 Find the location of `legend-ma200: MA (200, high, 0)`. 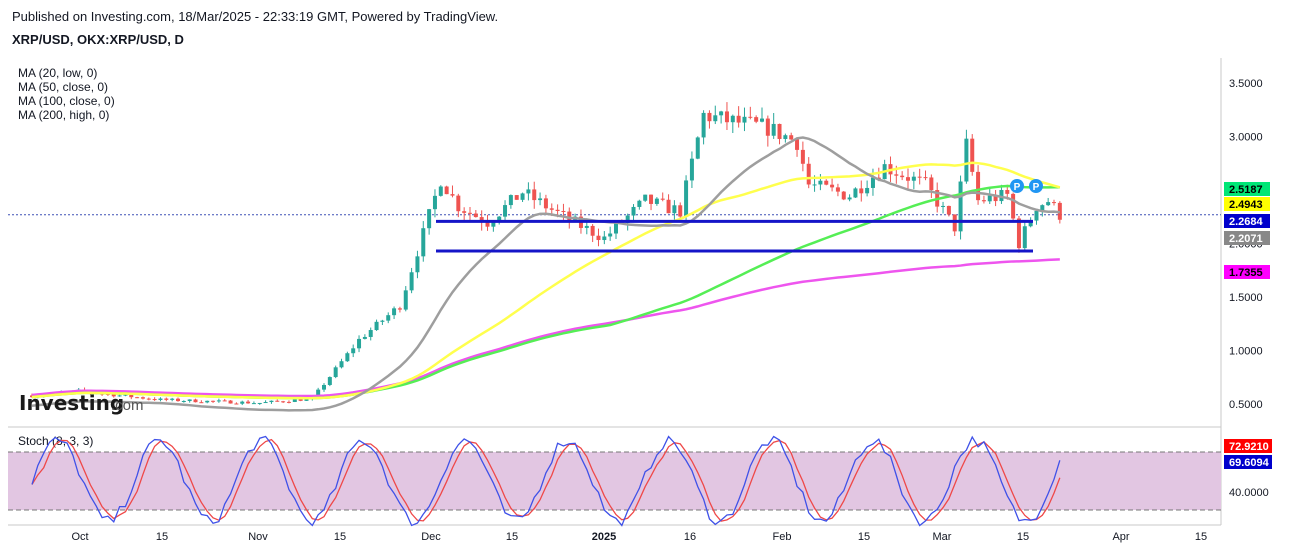

legend-ma200: MA (200, high, 0) is located at coordinates (64, 115).